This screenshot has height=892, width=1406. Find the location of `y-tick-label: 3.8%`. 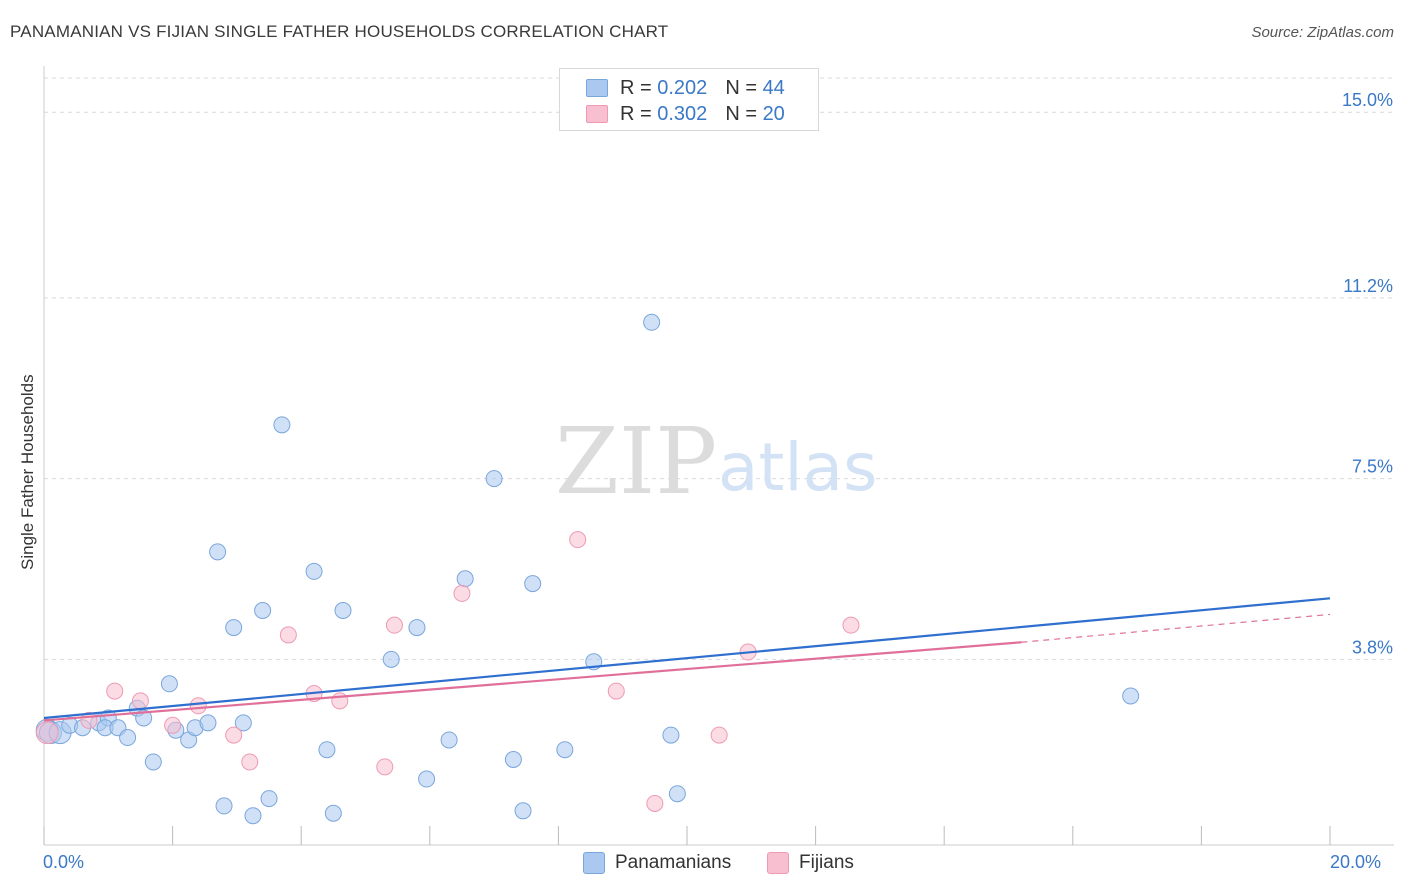

y-tick-label: 3.8% is located at coordinates (1372, 647).